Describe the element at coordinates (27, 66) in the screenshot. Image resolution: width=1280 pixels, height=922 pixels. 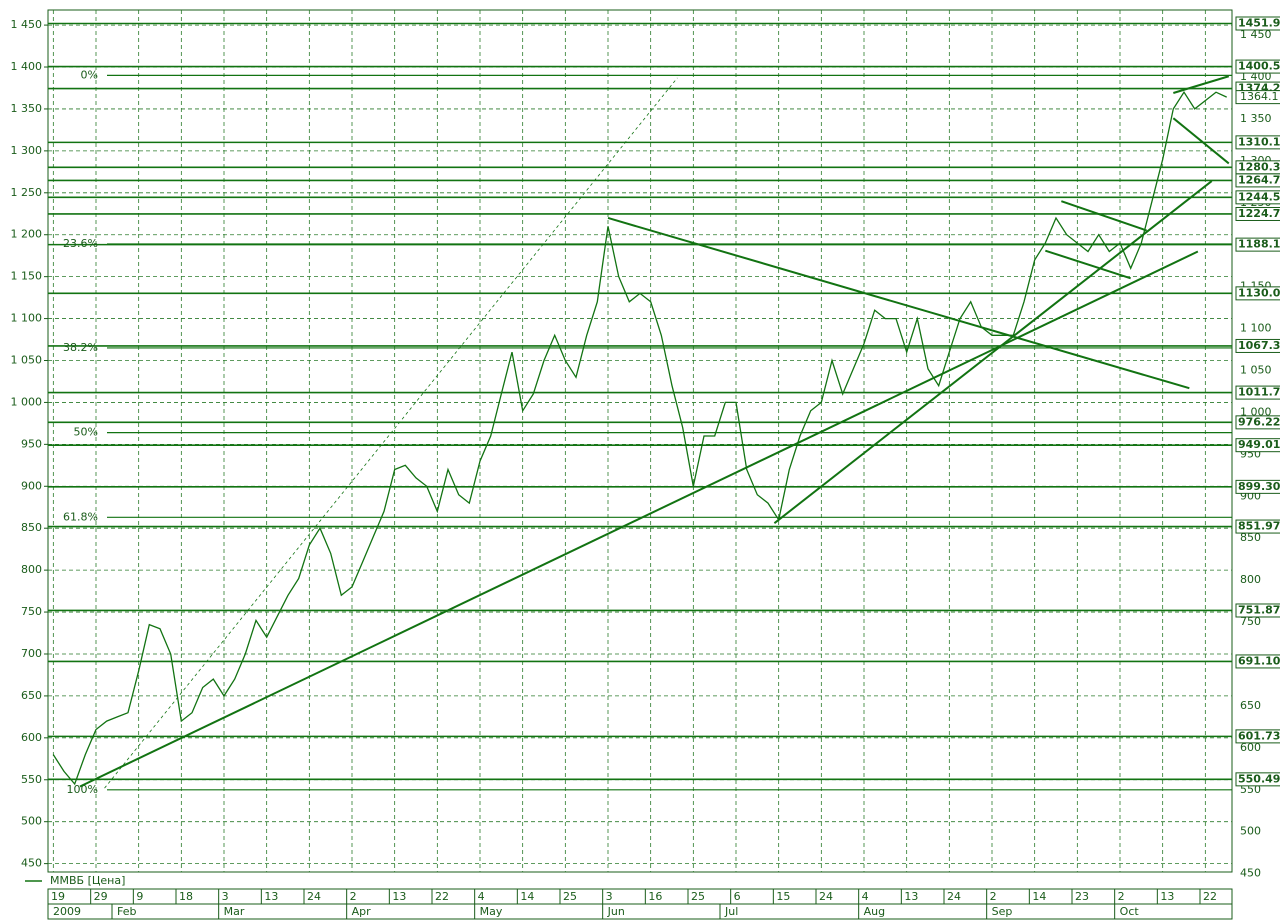
I see `y-tick-label: 1 400` at that location.